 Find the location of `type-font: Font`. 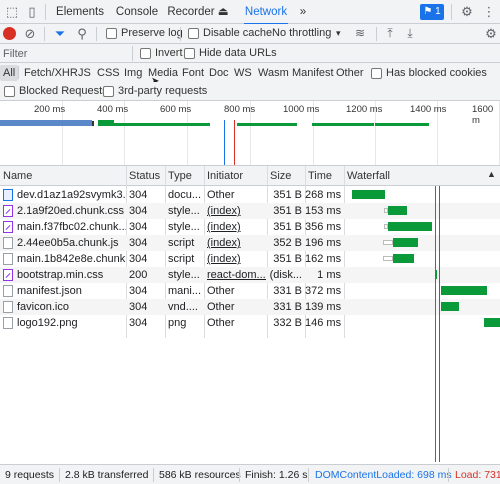

type-font: Font is located at coordinates (193, 73).